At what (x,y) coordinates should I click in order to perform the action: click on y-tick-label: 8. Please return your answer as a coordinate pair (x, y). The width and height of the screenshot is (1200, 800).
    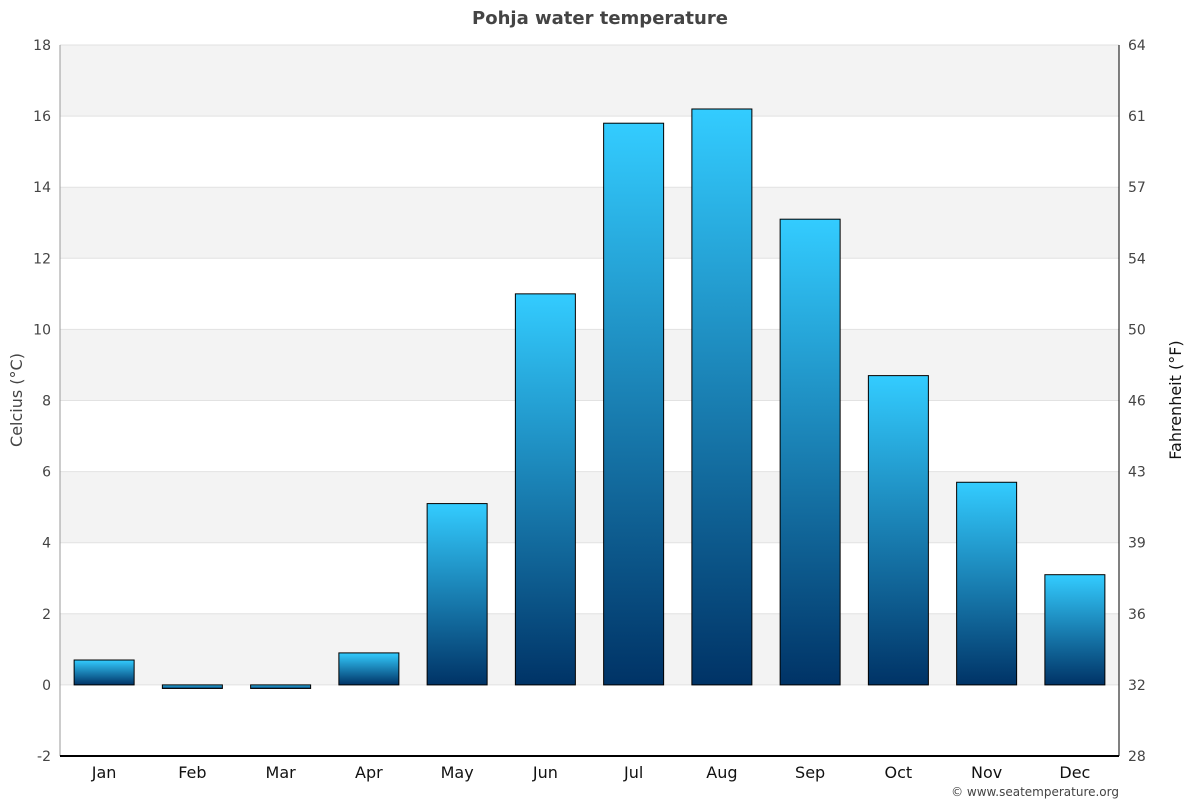
    Looking at the image, I should click on (46, 402).